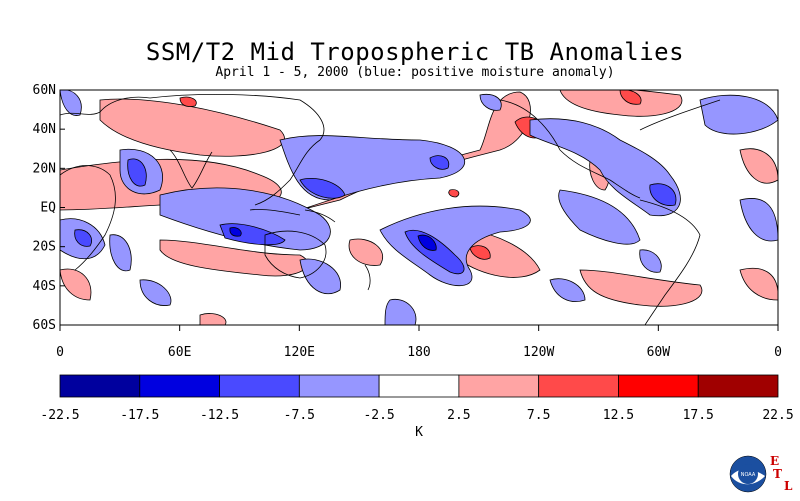 The image size is (800, 501). What do you see at coordinates (219, 415) in the screenshot?
I see `colorbar-tick-label: -12.5` at bounding box center [219, 415].